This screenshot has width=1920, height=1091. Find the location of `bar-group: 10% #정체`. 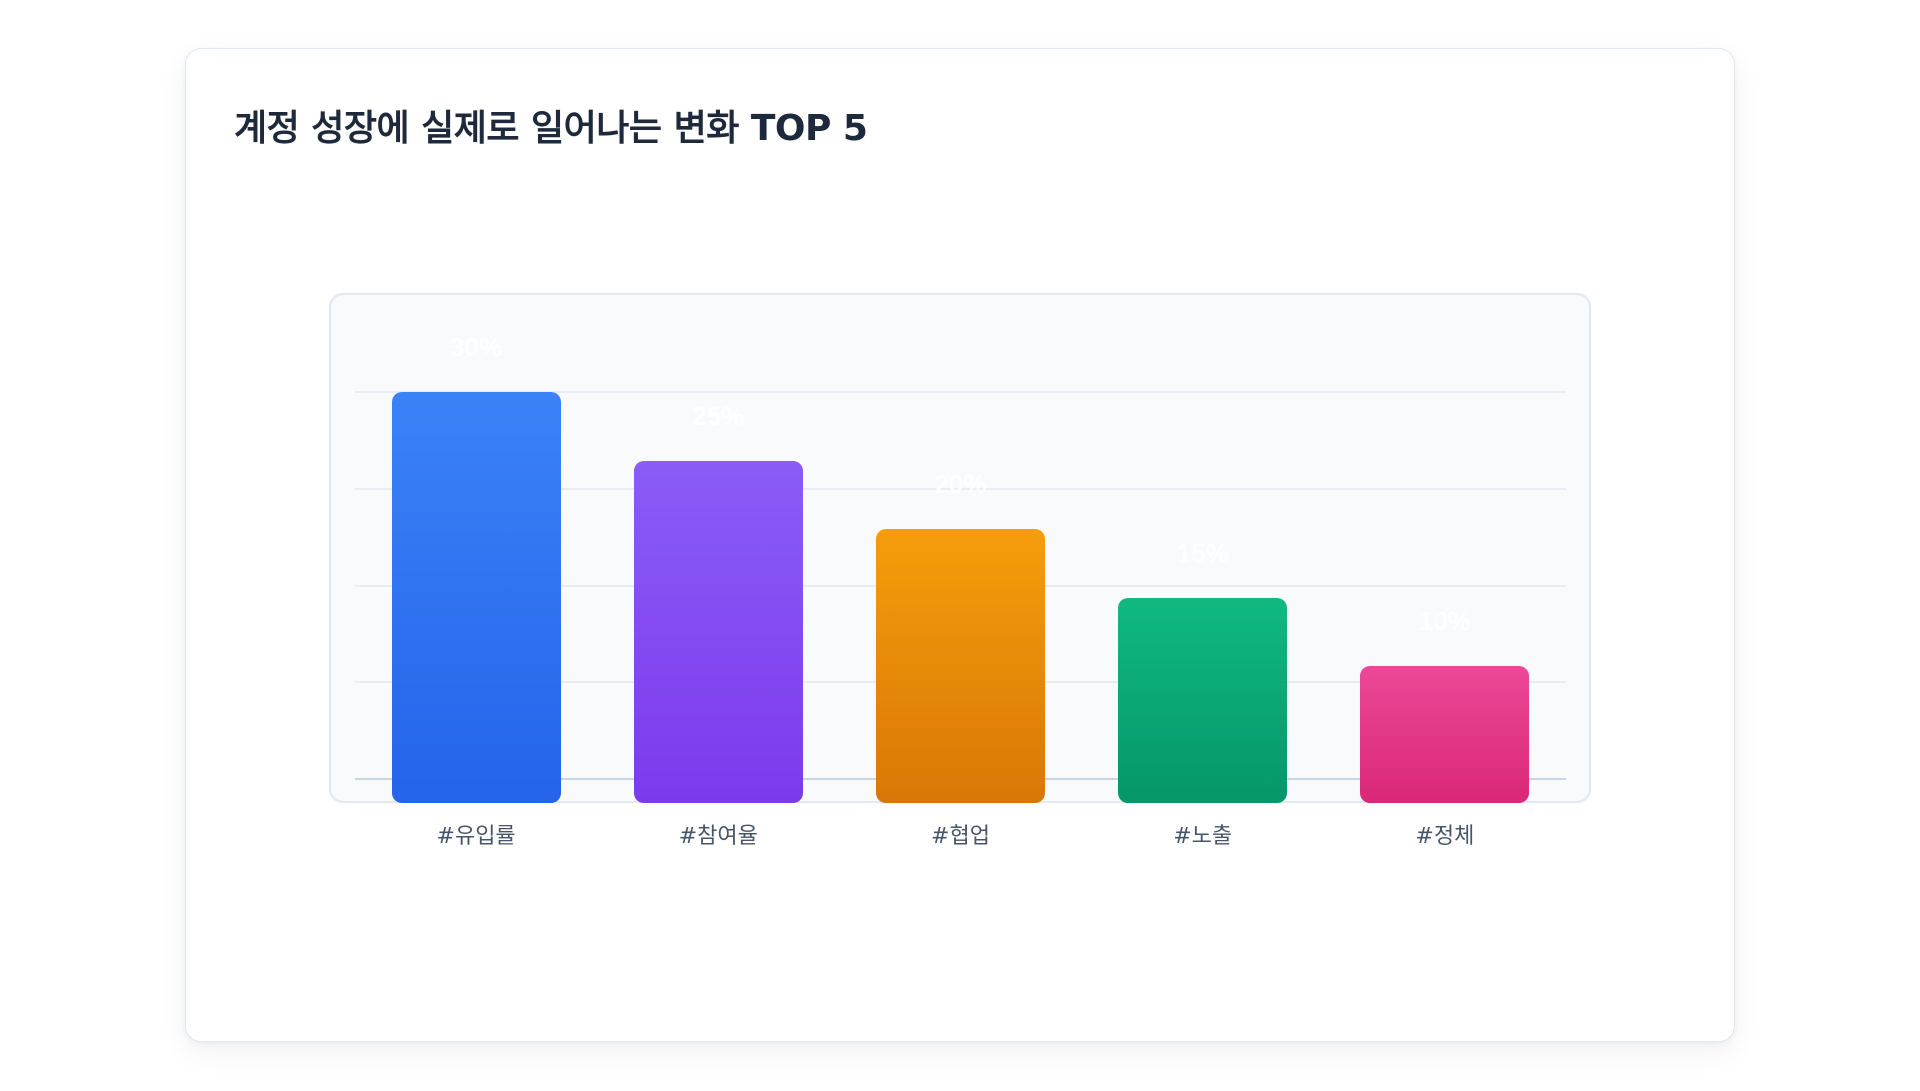

bar-group: 10% #정체 is located at coordinates (1445, 473).